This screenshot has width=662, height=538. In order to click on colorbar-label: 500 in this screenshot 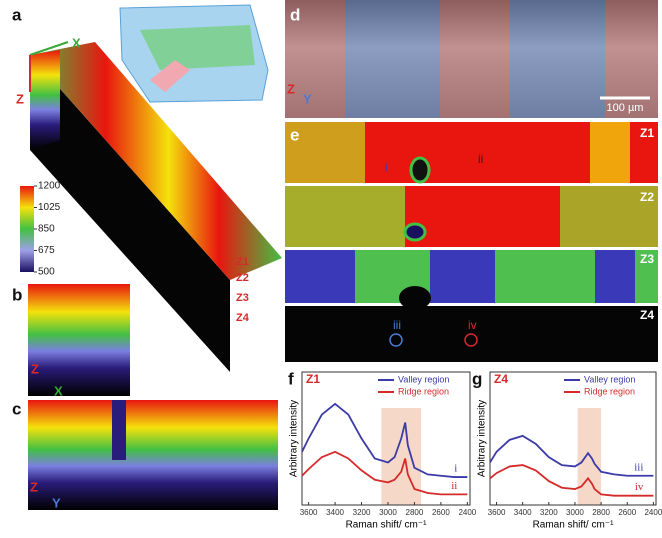, I will do `click(46, 272)`.